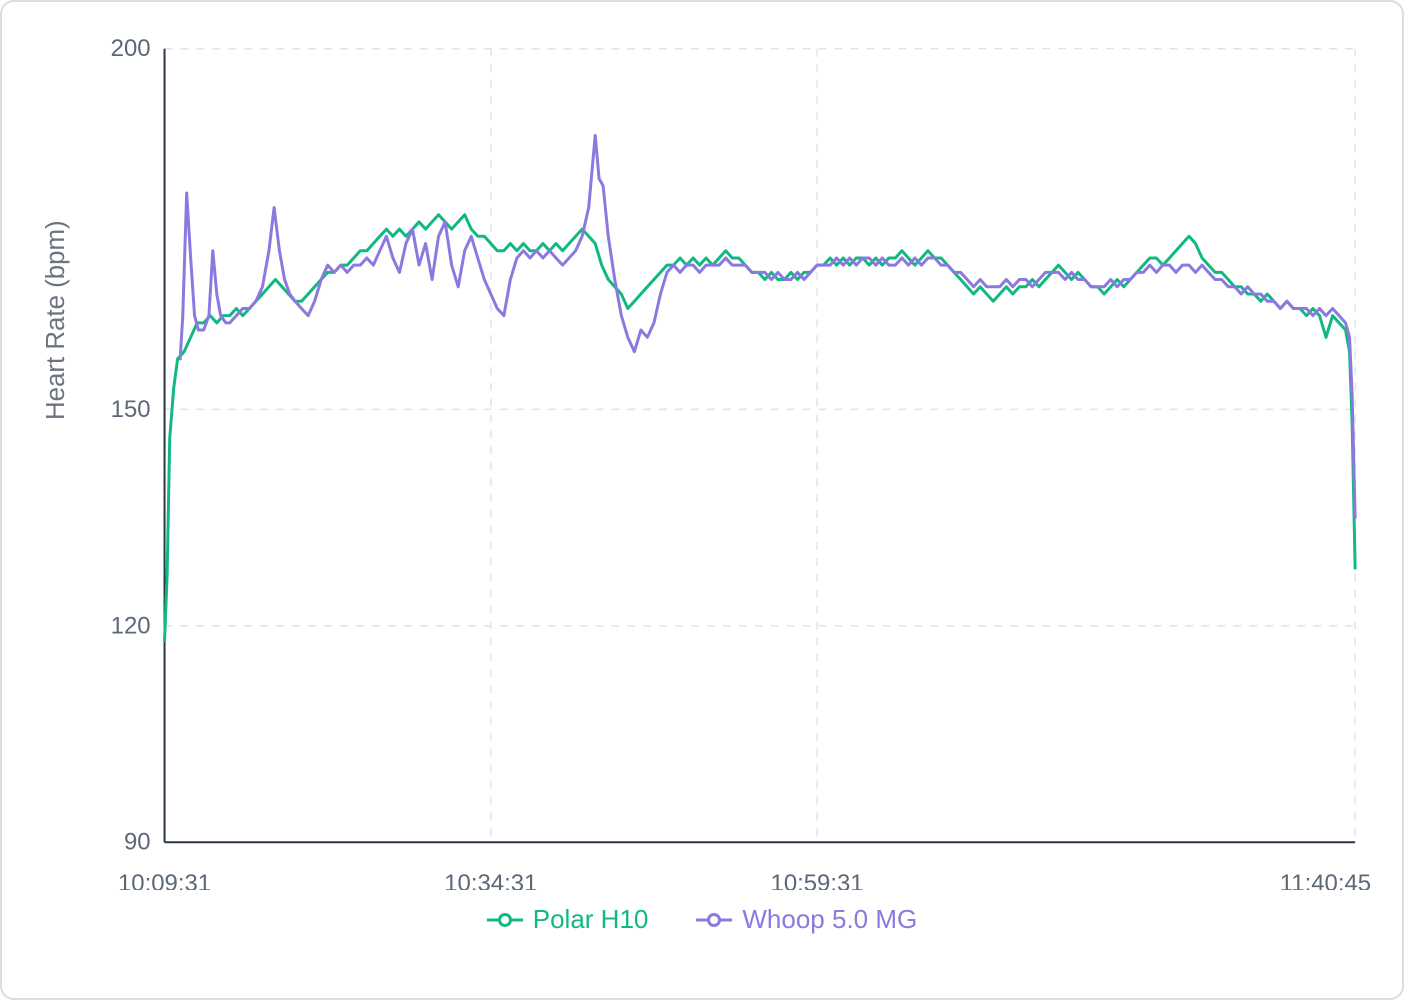  I want to click on y-tick-label: 120, so click(131, 625).